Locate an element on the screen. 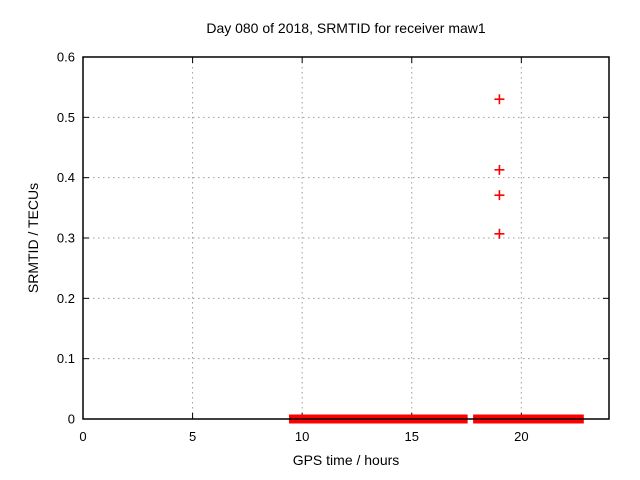  x-tick-label-20: 20 is located at coordinates (521, 436).